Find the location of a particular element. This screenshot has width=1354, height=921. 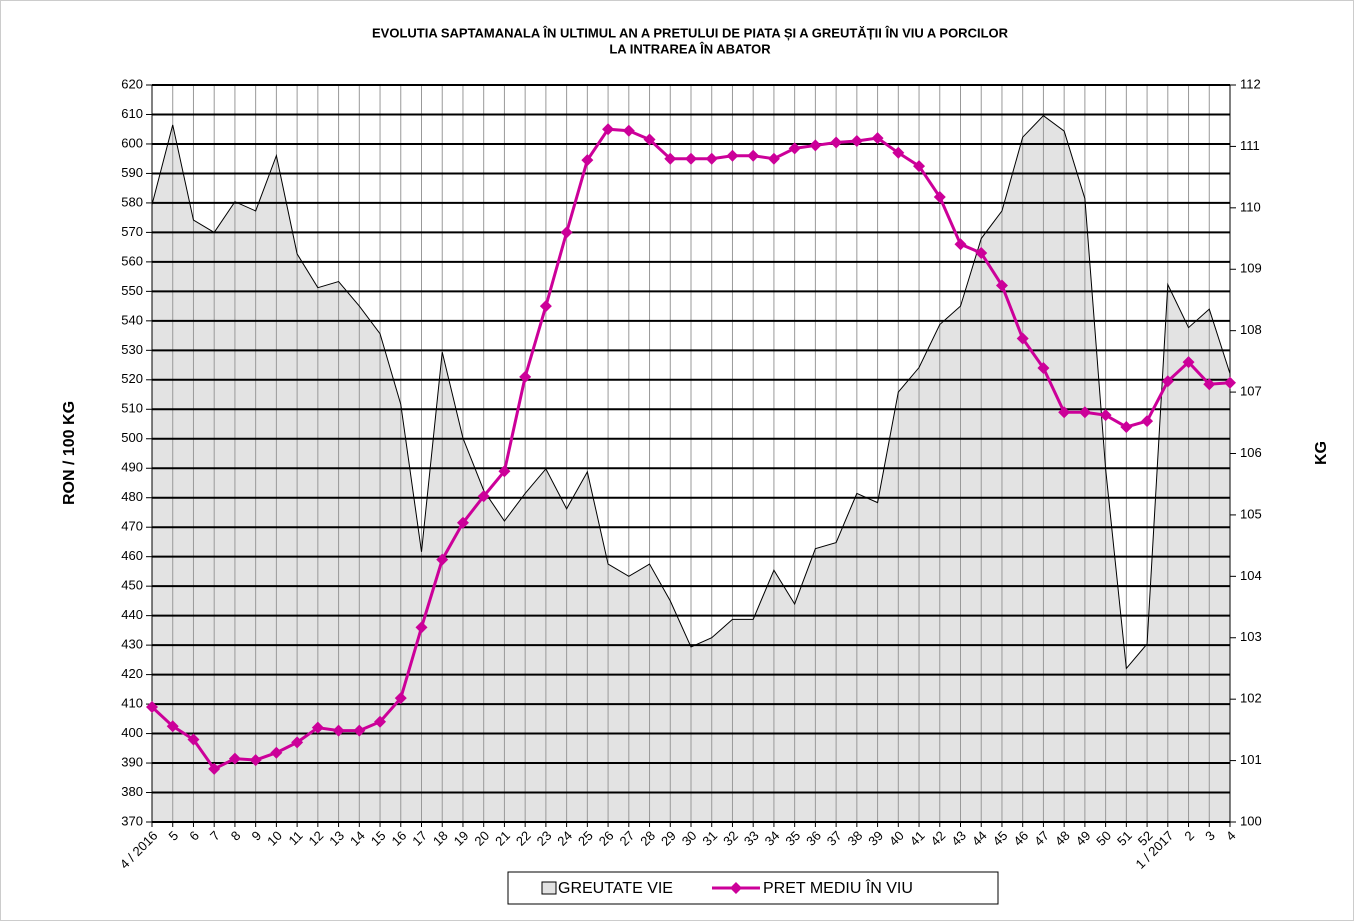

chart-title: LA INTRAREA ÎN ABATOR is located at coordinates (690, 48).